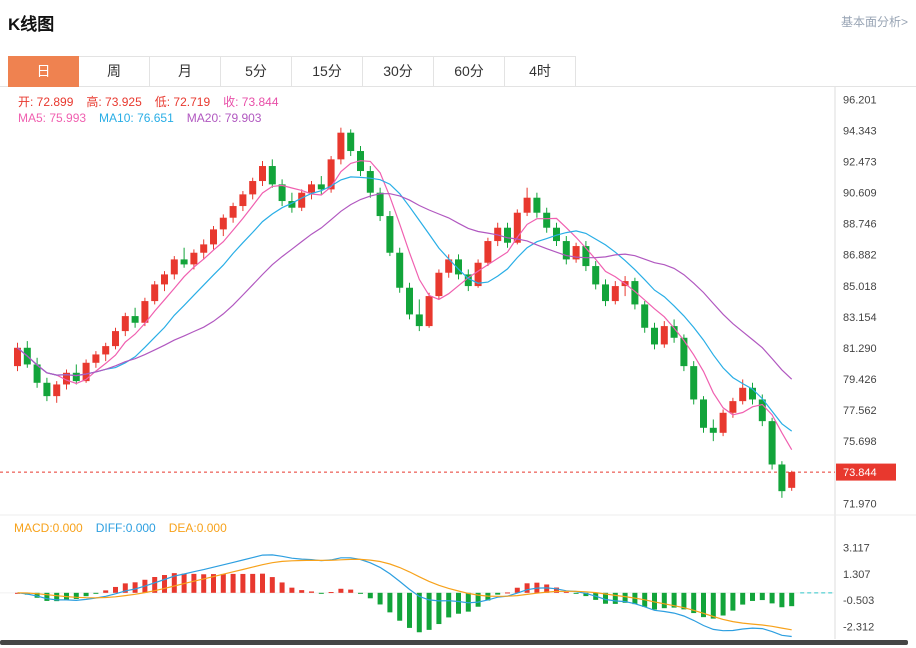 The image size is (916, 648). What do you see at coordinates (860, 256) in the screenshot?
I see `svg-text: 86.882` at bounding box center [860, 256].